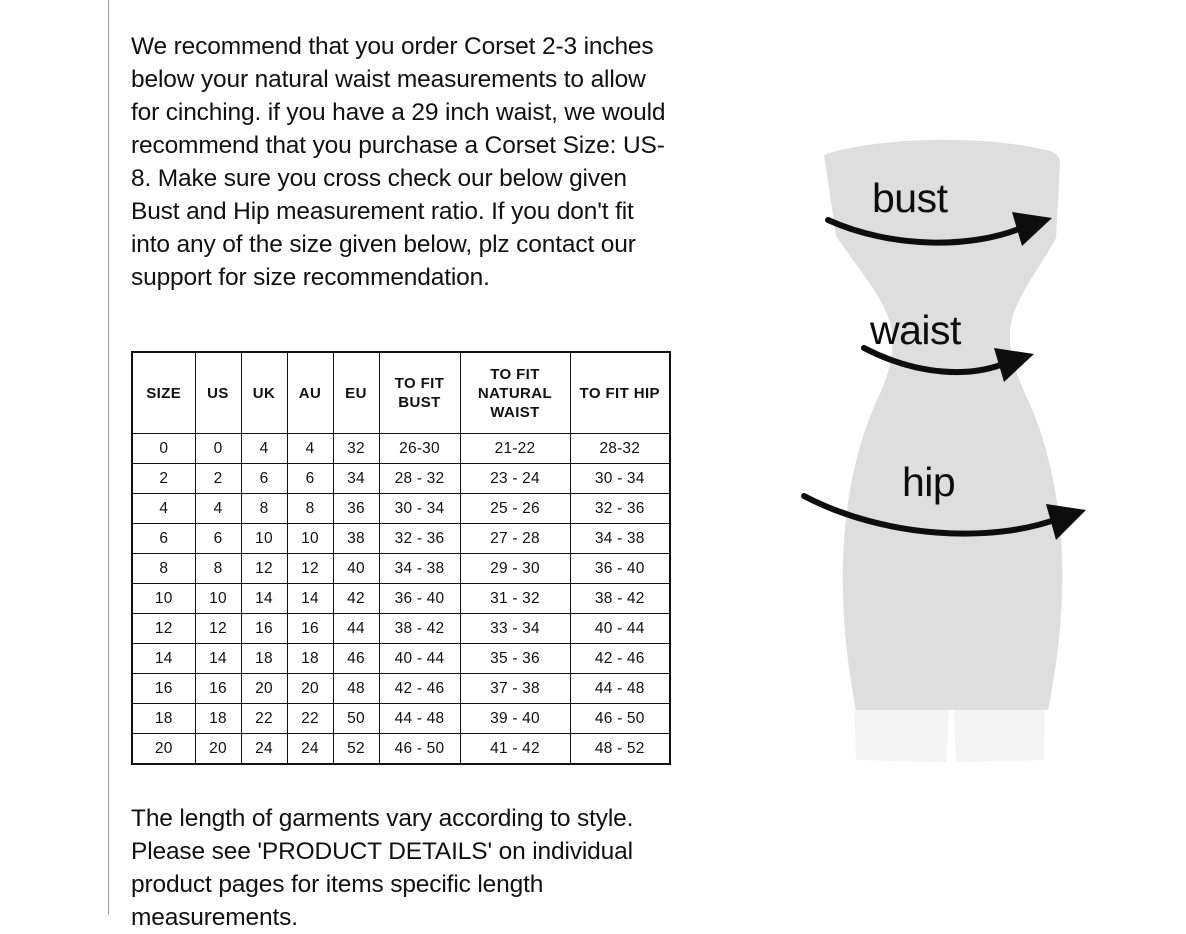 This screenshot has width=1186, height=934. What do you see at coordinates (310, 688) in the screenshot?
I see `cell-au: 20` at bounding box center [310, 688].